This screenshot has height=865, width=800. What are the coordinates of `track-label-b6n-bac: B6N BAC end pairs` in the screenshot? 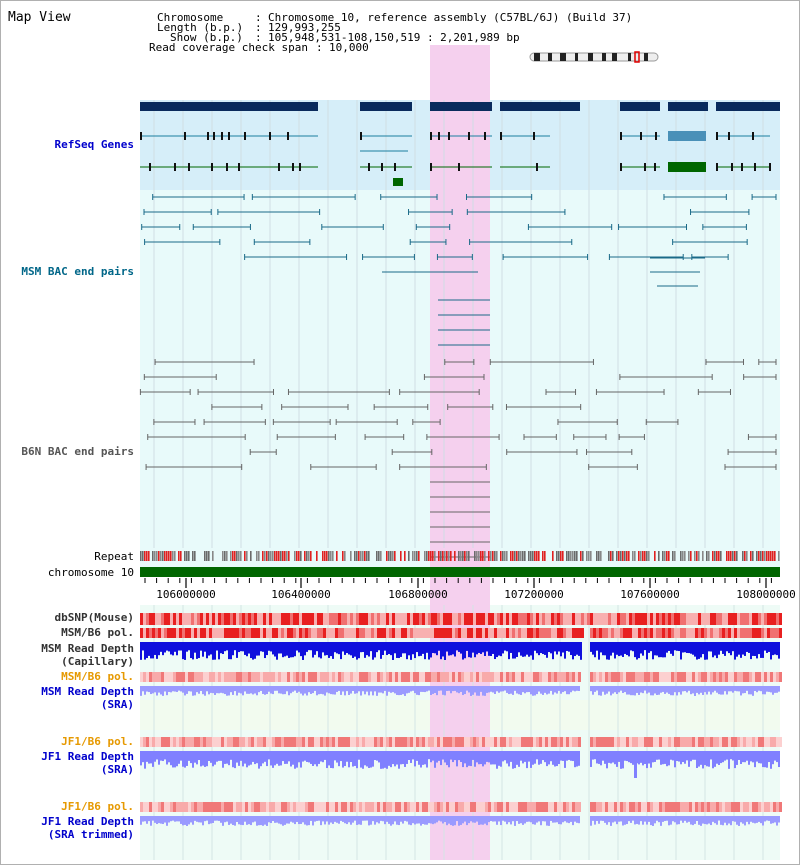 It's located at (77, 451).